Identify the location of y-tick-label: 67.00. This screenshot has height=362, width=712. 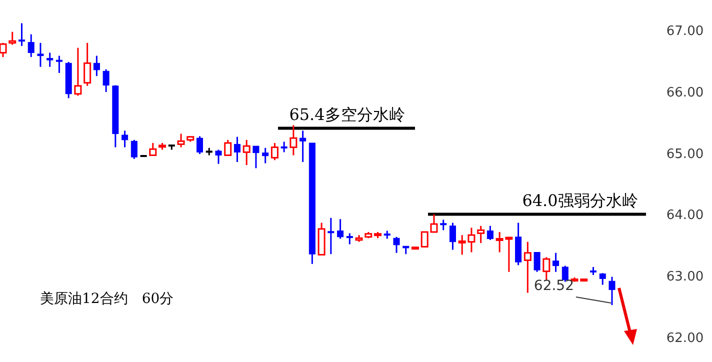
(685, 31).